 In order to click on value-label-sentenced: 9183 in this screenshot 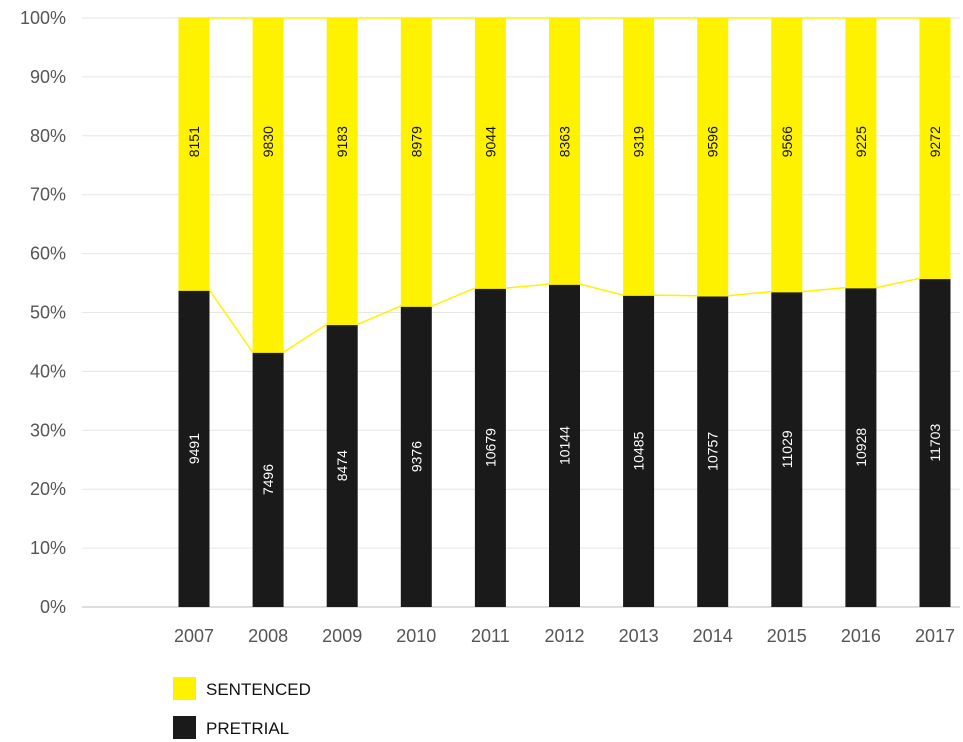, I will do `click(342, 141)`.